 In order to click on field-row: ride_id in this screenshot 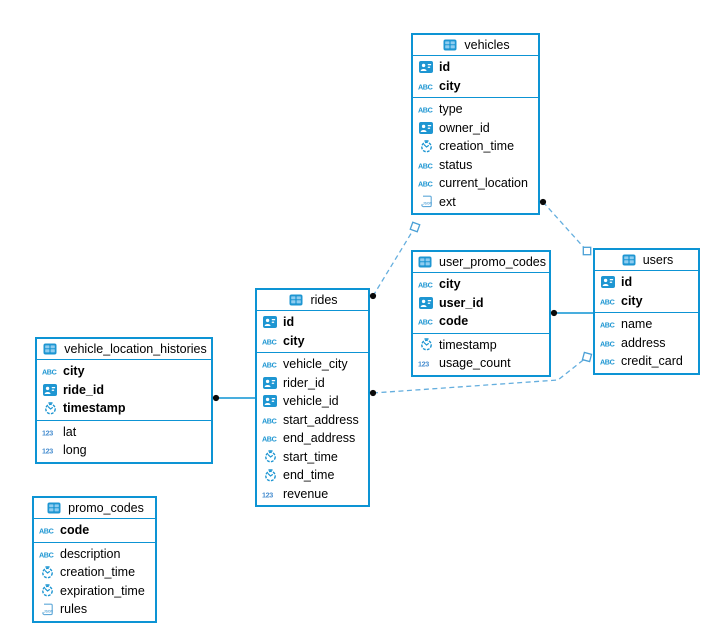, I will do `click(124, 390)`.